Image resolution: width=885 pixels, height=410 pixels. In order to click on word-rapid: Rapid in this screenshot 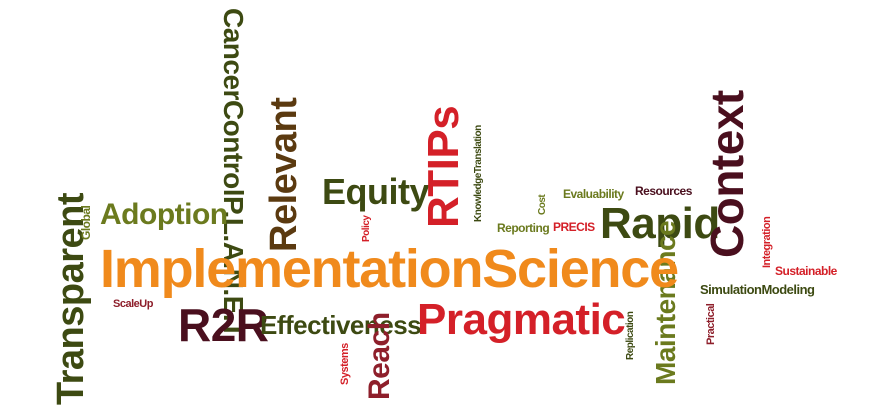, I will do `click(660, 223)`.